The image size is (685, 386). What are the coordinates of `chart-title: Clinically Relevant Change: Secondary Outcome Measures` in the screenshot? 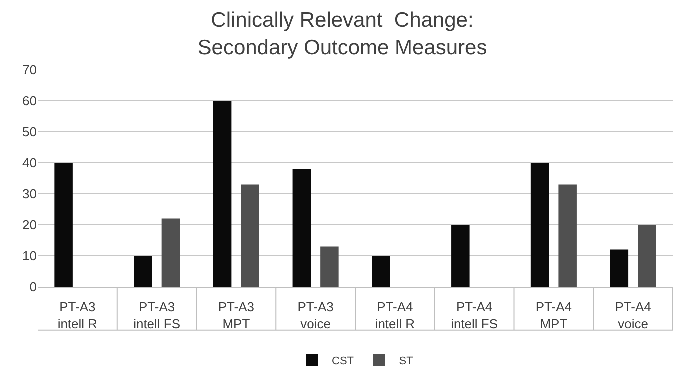 It's located at (343, 34).